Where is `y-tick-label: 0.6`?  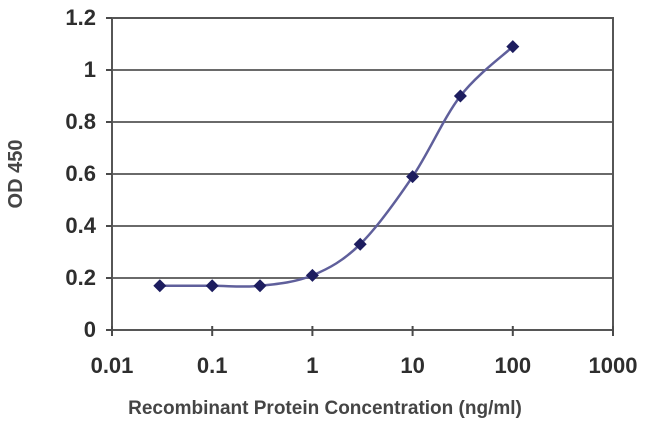
y-tick-label: 0.6 is located at coordinates (80, 173).